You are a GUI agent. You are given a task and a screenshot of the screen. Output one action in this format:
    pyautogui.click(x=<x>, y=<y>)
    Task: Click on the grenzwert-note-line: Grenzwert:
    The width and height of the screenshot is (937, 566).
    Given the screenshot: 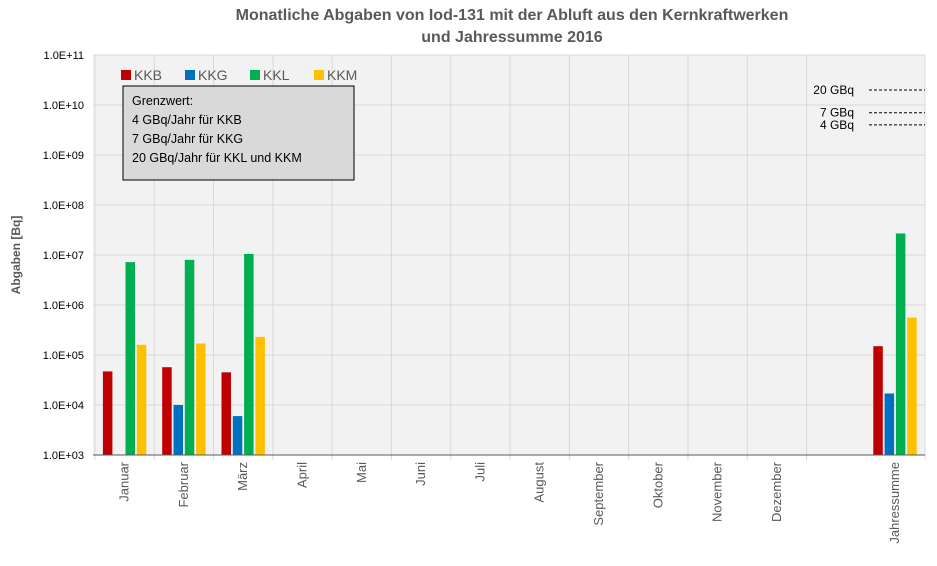 What is the action you would take?
    pyautogui.click(x=162, y=101)
    